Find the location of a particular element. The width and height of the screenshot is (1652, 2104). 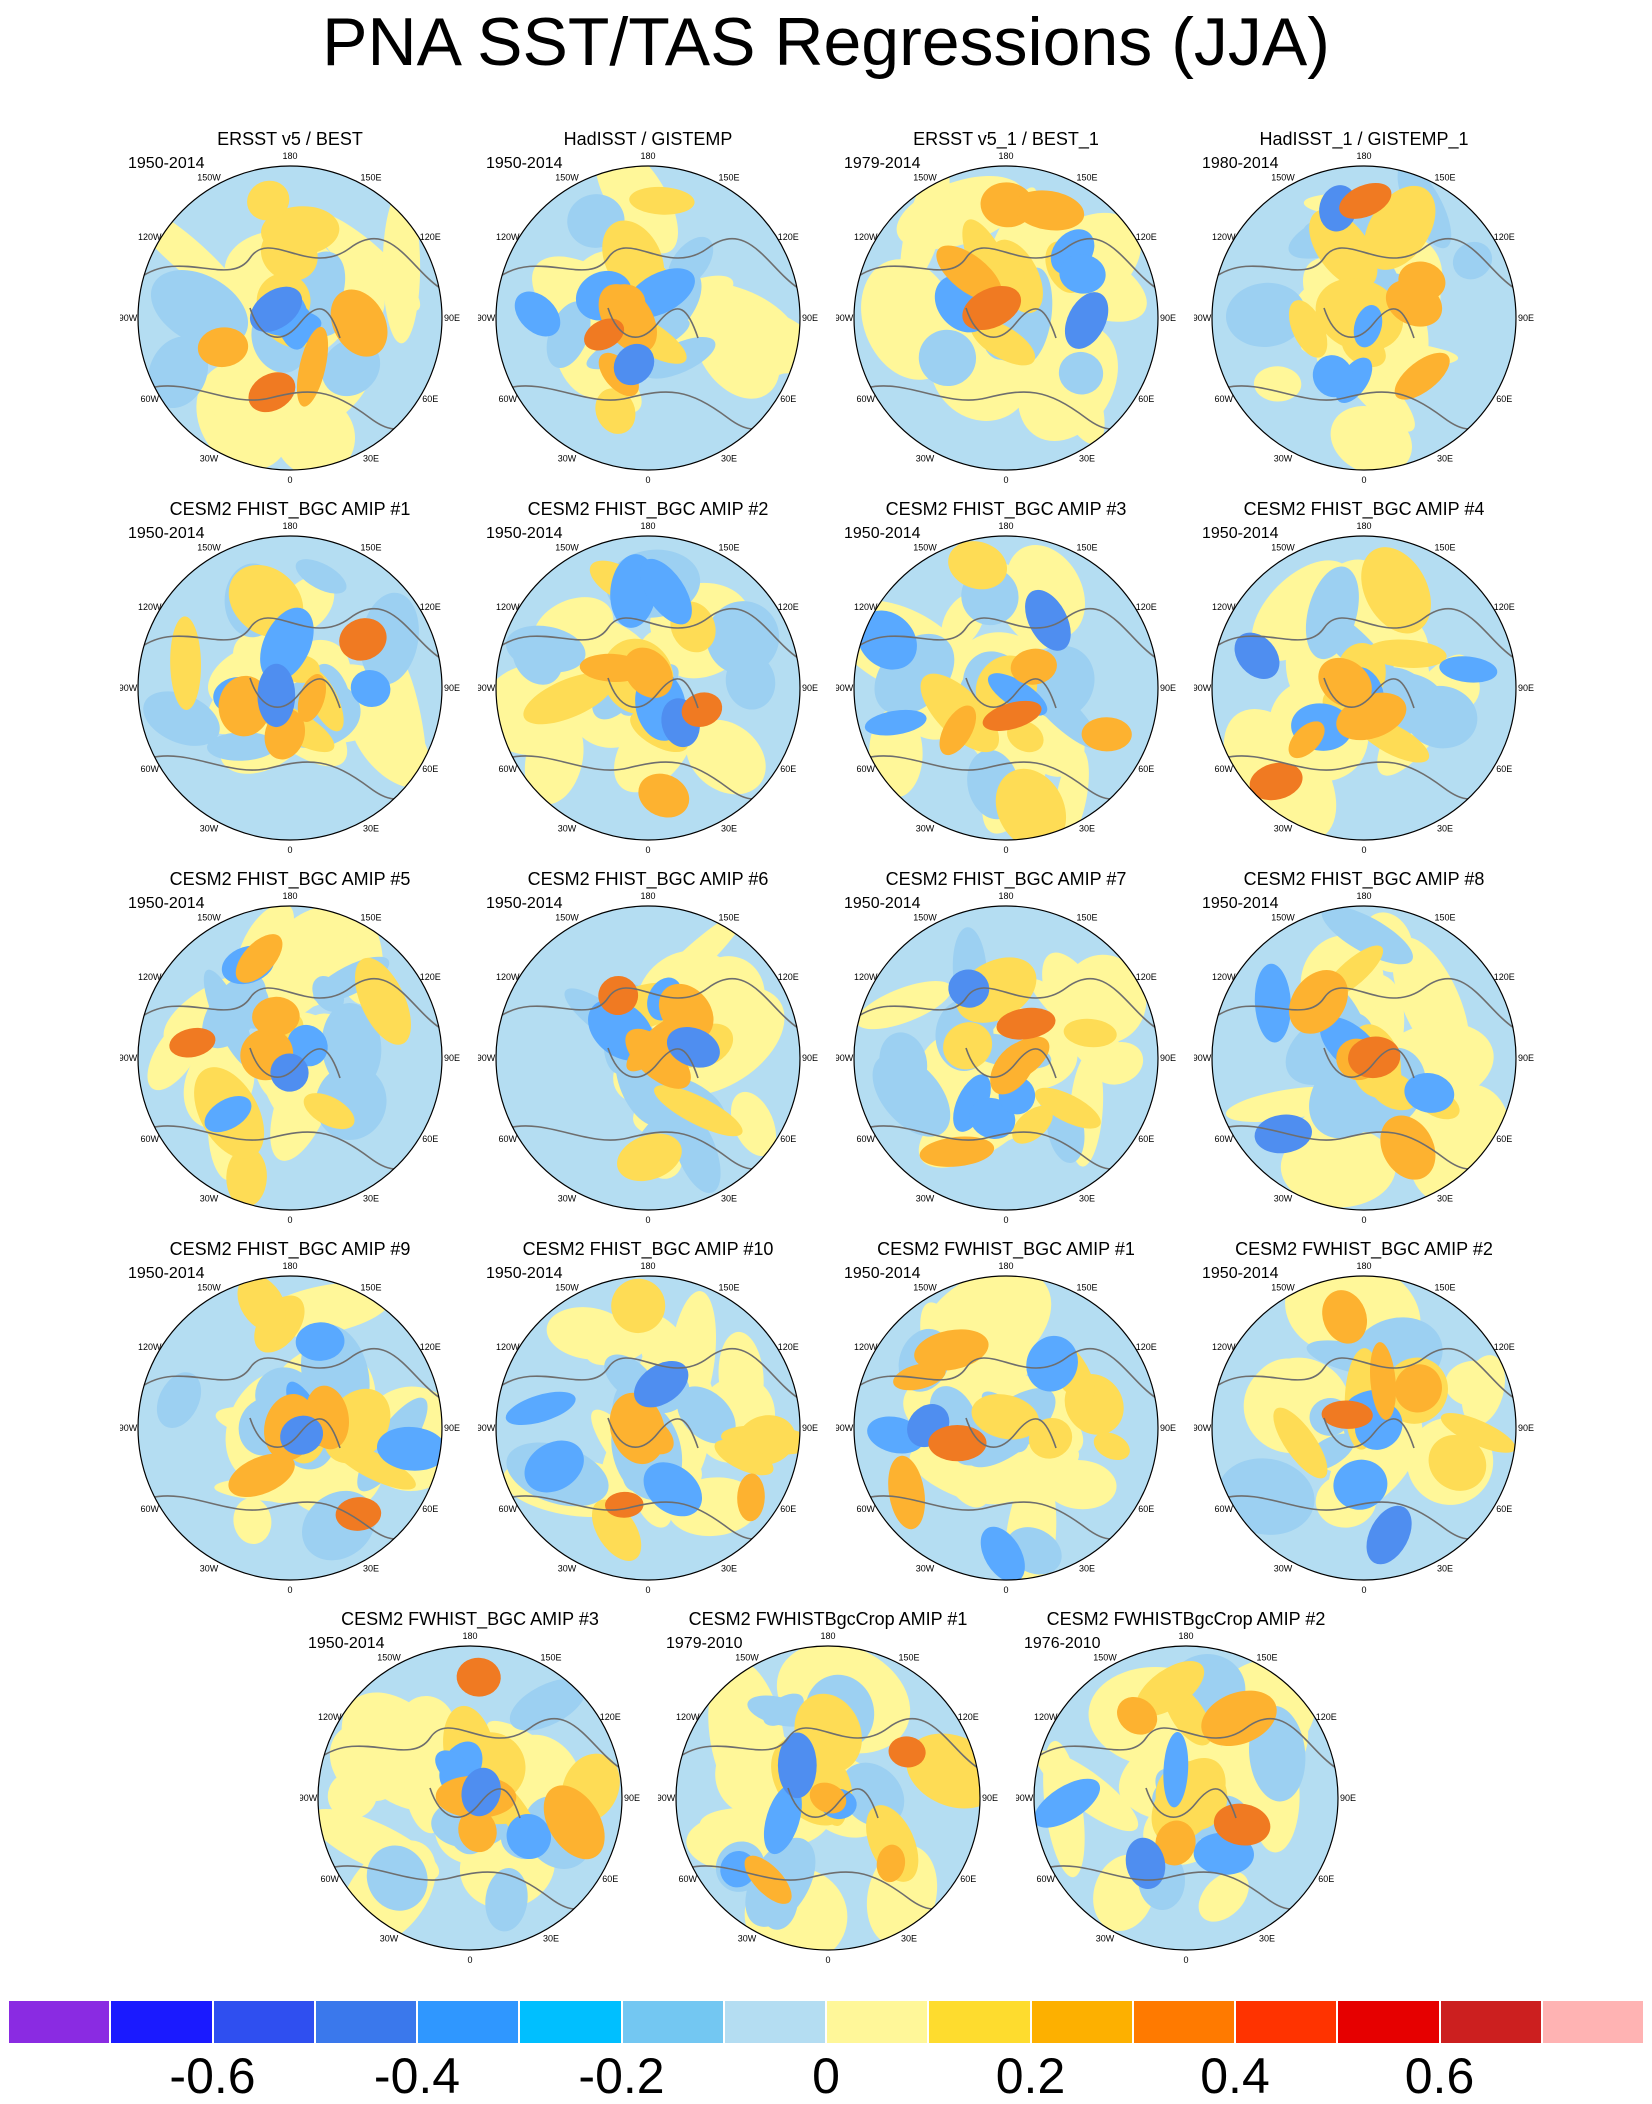

panel-title: ERSST v5_1 / BEST_1 is located at coordinates (1006, 139).